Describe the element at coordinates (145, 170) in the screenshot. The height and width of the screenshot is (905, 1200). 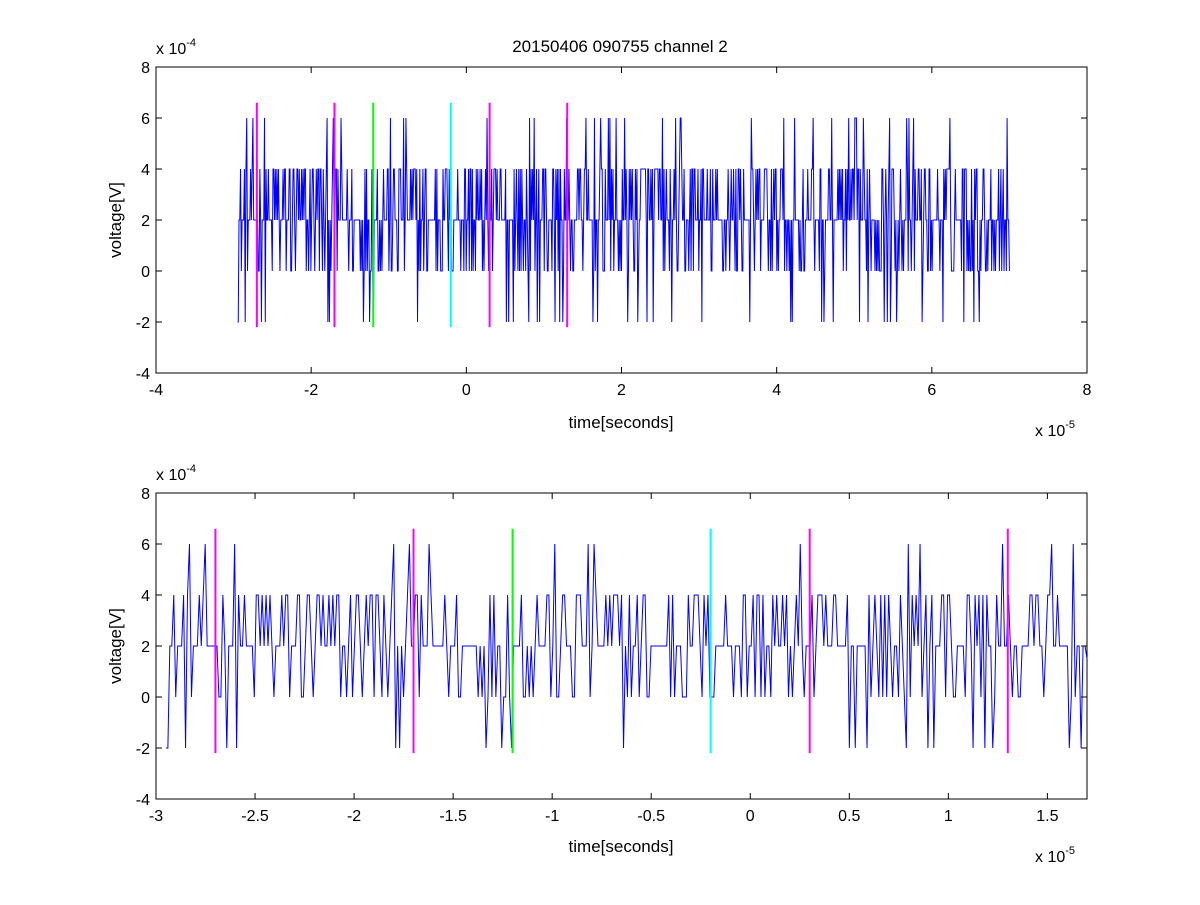
I see `top-y-tick-label: 4` at that location.